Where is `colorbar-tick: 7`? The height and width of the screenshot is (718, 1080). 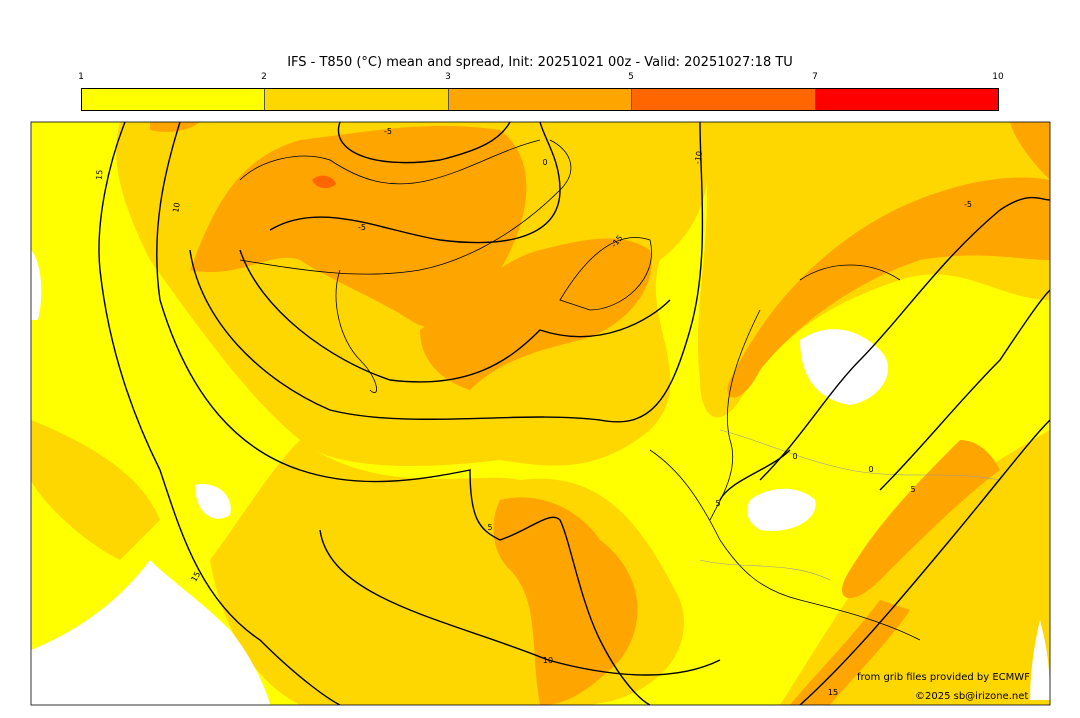
colorbar-tick: 7 is located at coordinates (815, 77).